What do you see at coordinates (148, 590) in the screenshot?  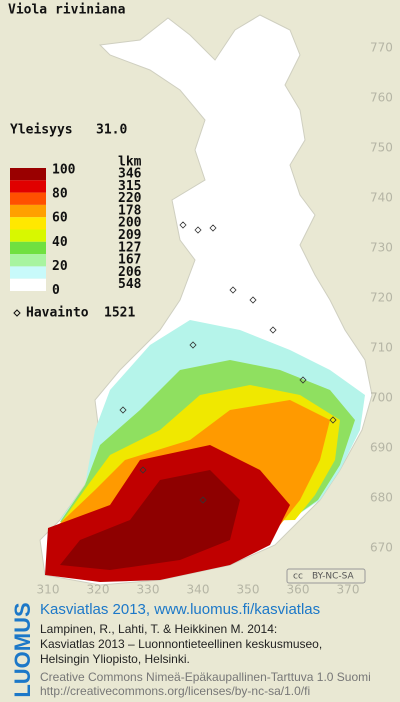 I see `x-coordinate-label: 330` at bounding box center [148, 590].